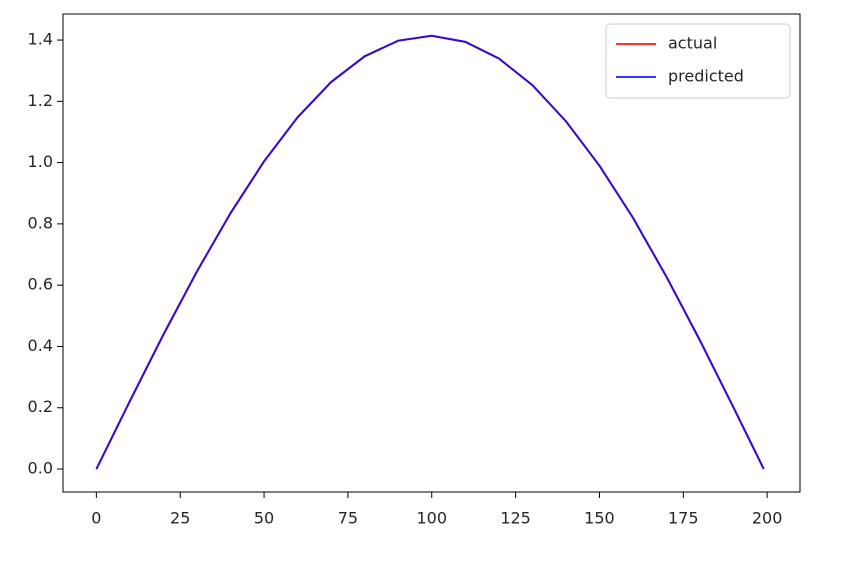 The width and height of the screenshot is (848, 570). I want to click on y-tick-label: 0.4, so click(40, 345).